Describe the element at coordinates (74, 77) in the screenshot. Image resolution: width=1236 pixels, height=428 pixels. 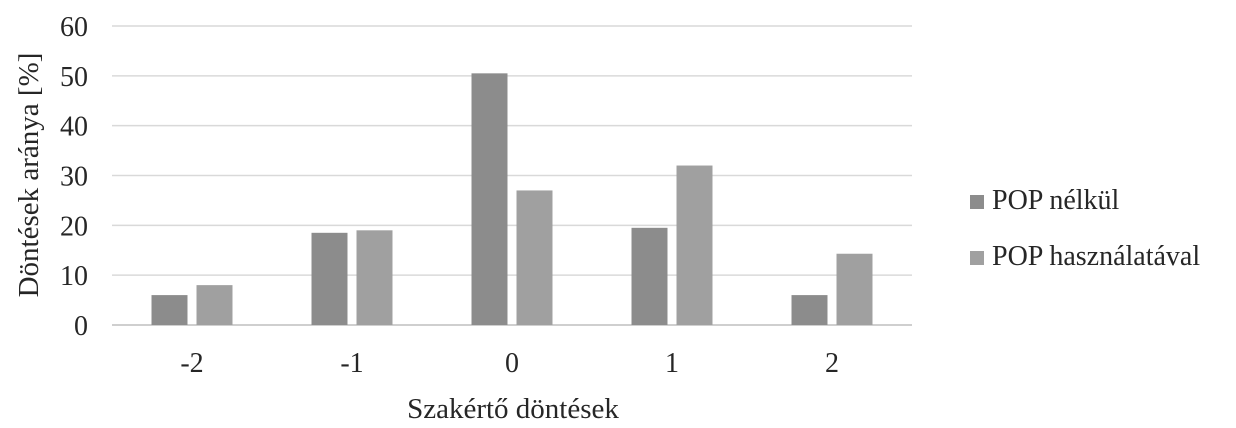
I see `y-tick-label: 50` at that location.